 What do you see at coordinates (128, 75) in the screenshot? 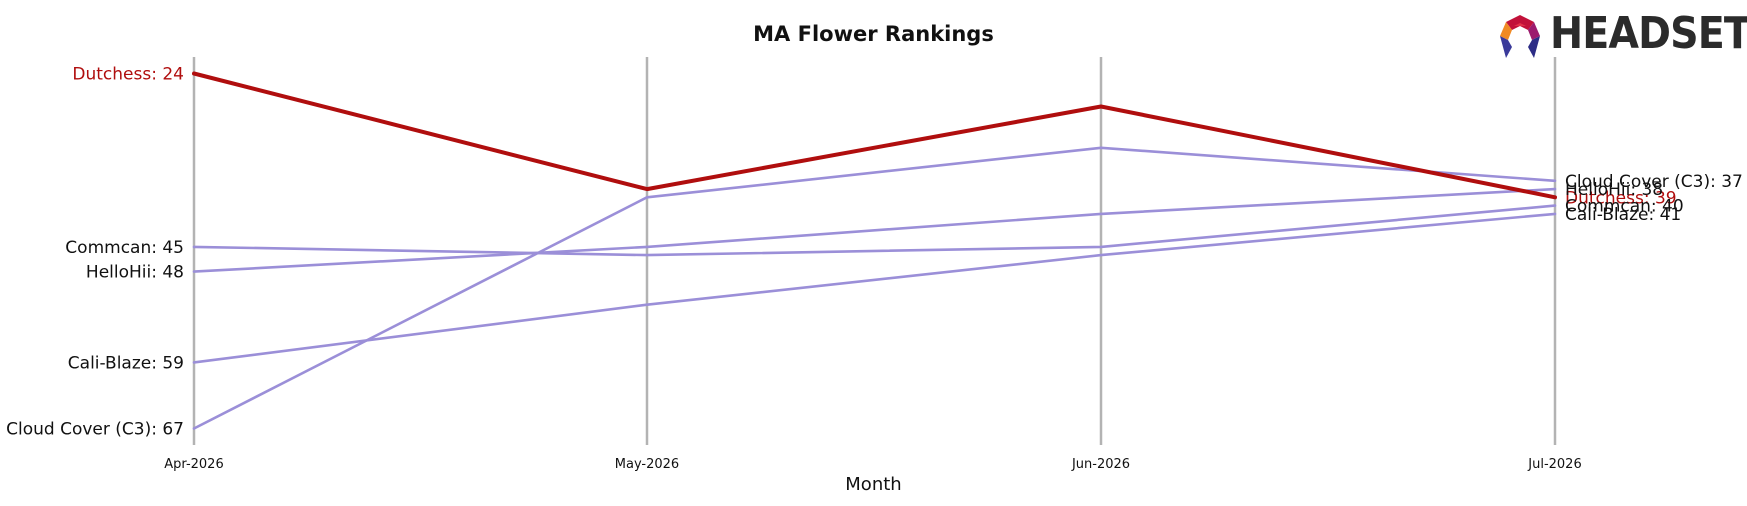
I see `start-label-dutchess: Dutchess: 24` at bounding box center [128, 75].